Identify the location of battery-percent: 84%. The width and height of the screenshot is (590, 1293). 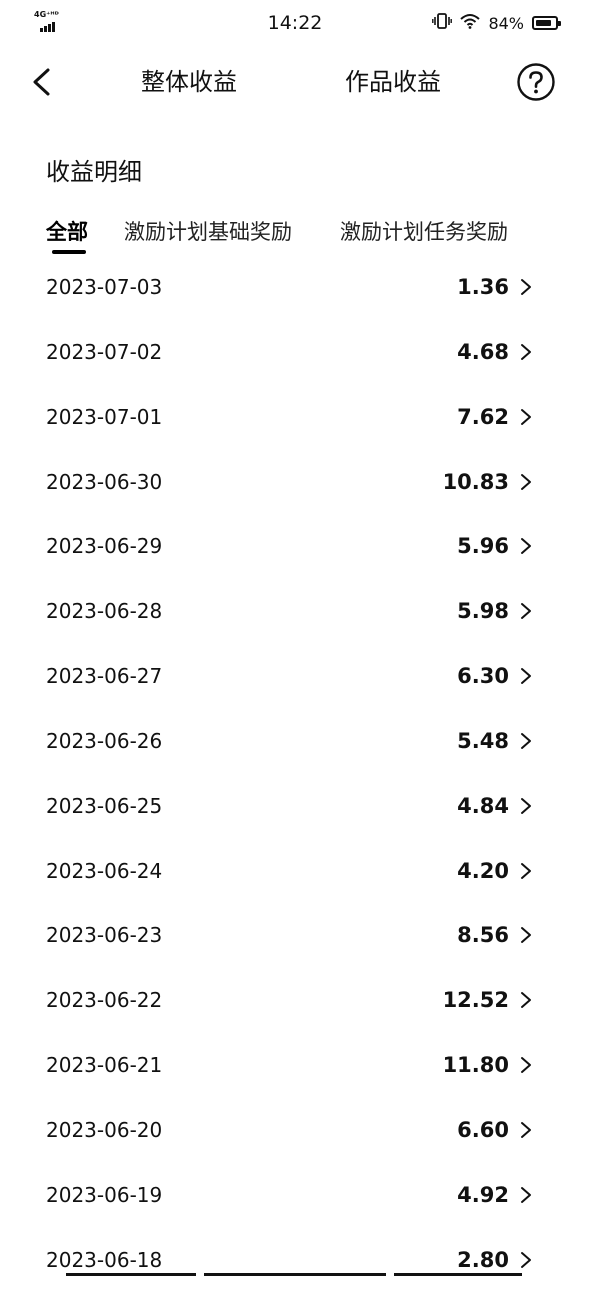
(506, 23).